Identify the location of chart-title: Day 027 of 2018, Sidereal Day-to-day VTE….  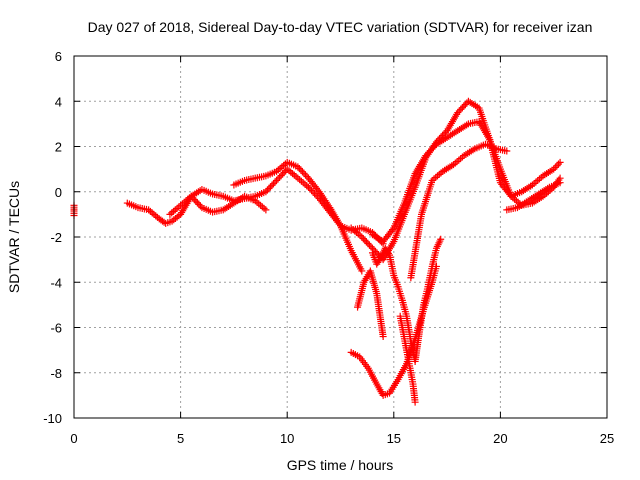
(340, 27).